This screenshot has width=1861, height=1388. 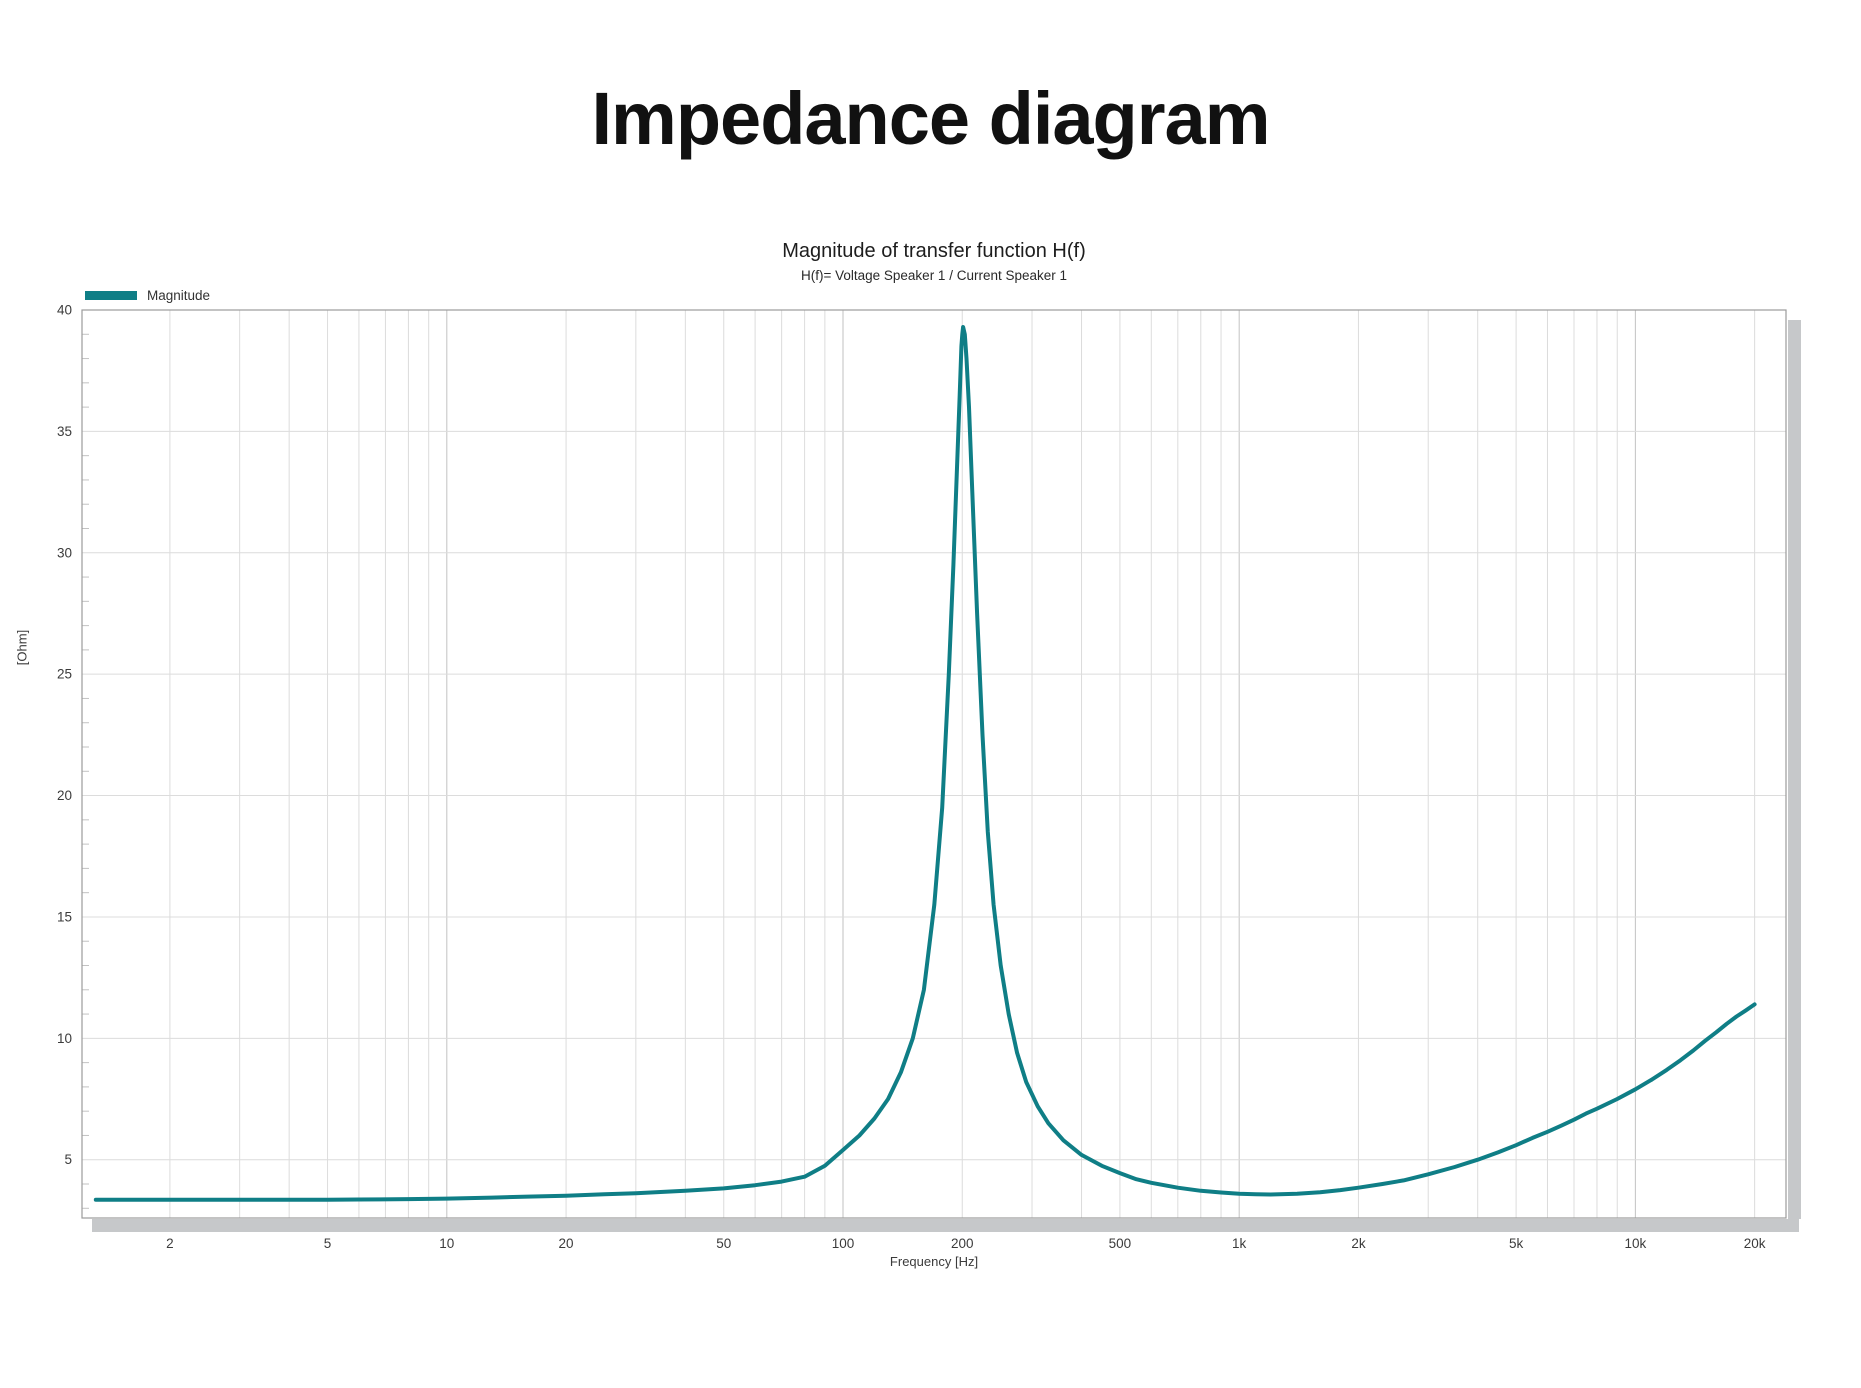 What do you see at coordinates (22, 647) in the screenshot?
I see `y-axis-title: [Ohm]` at bounding box center [22, 647].